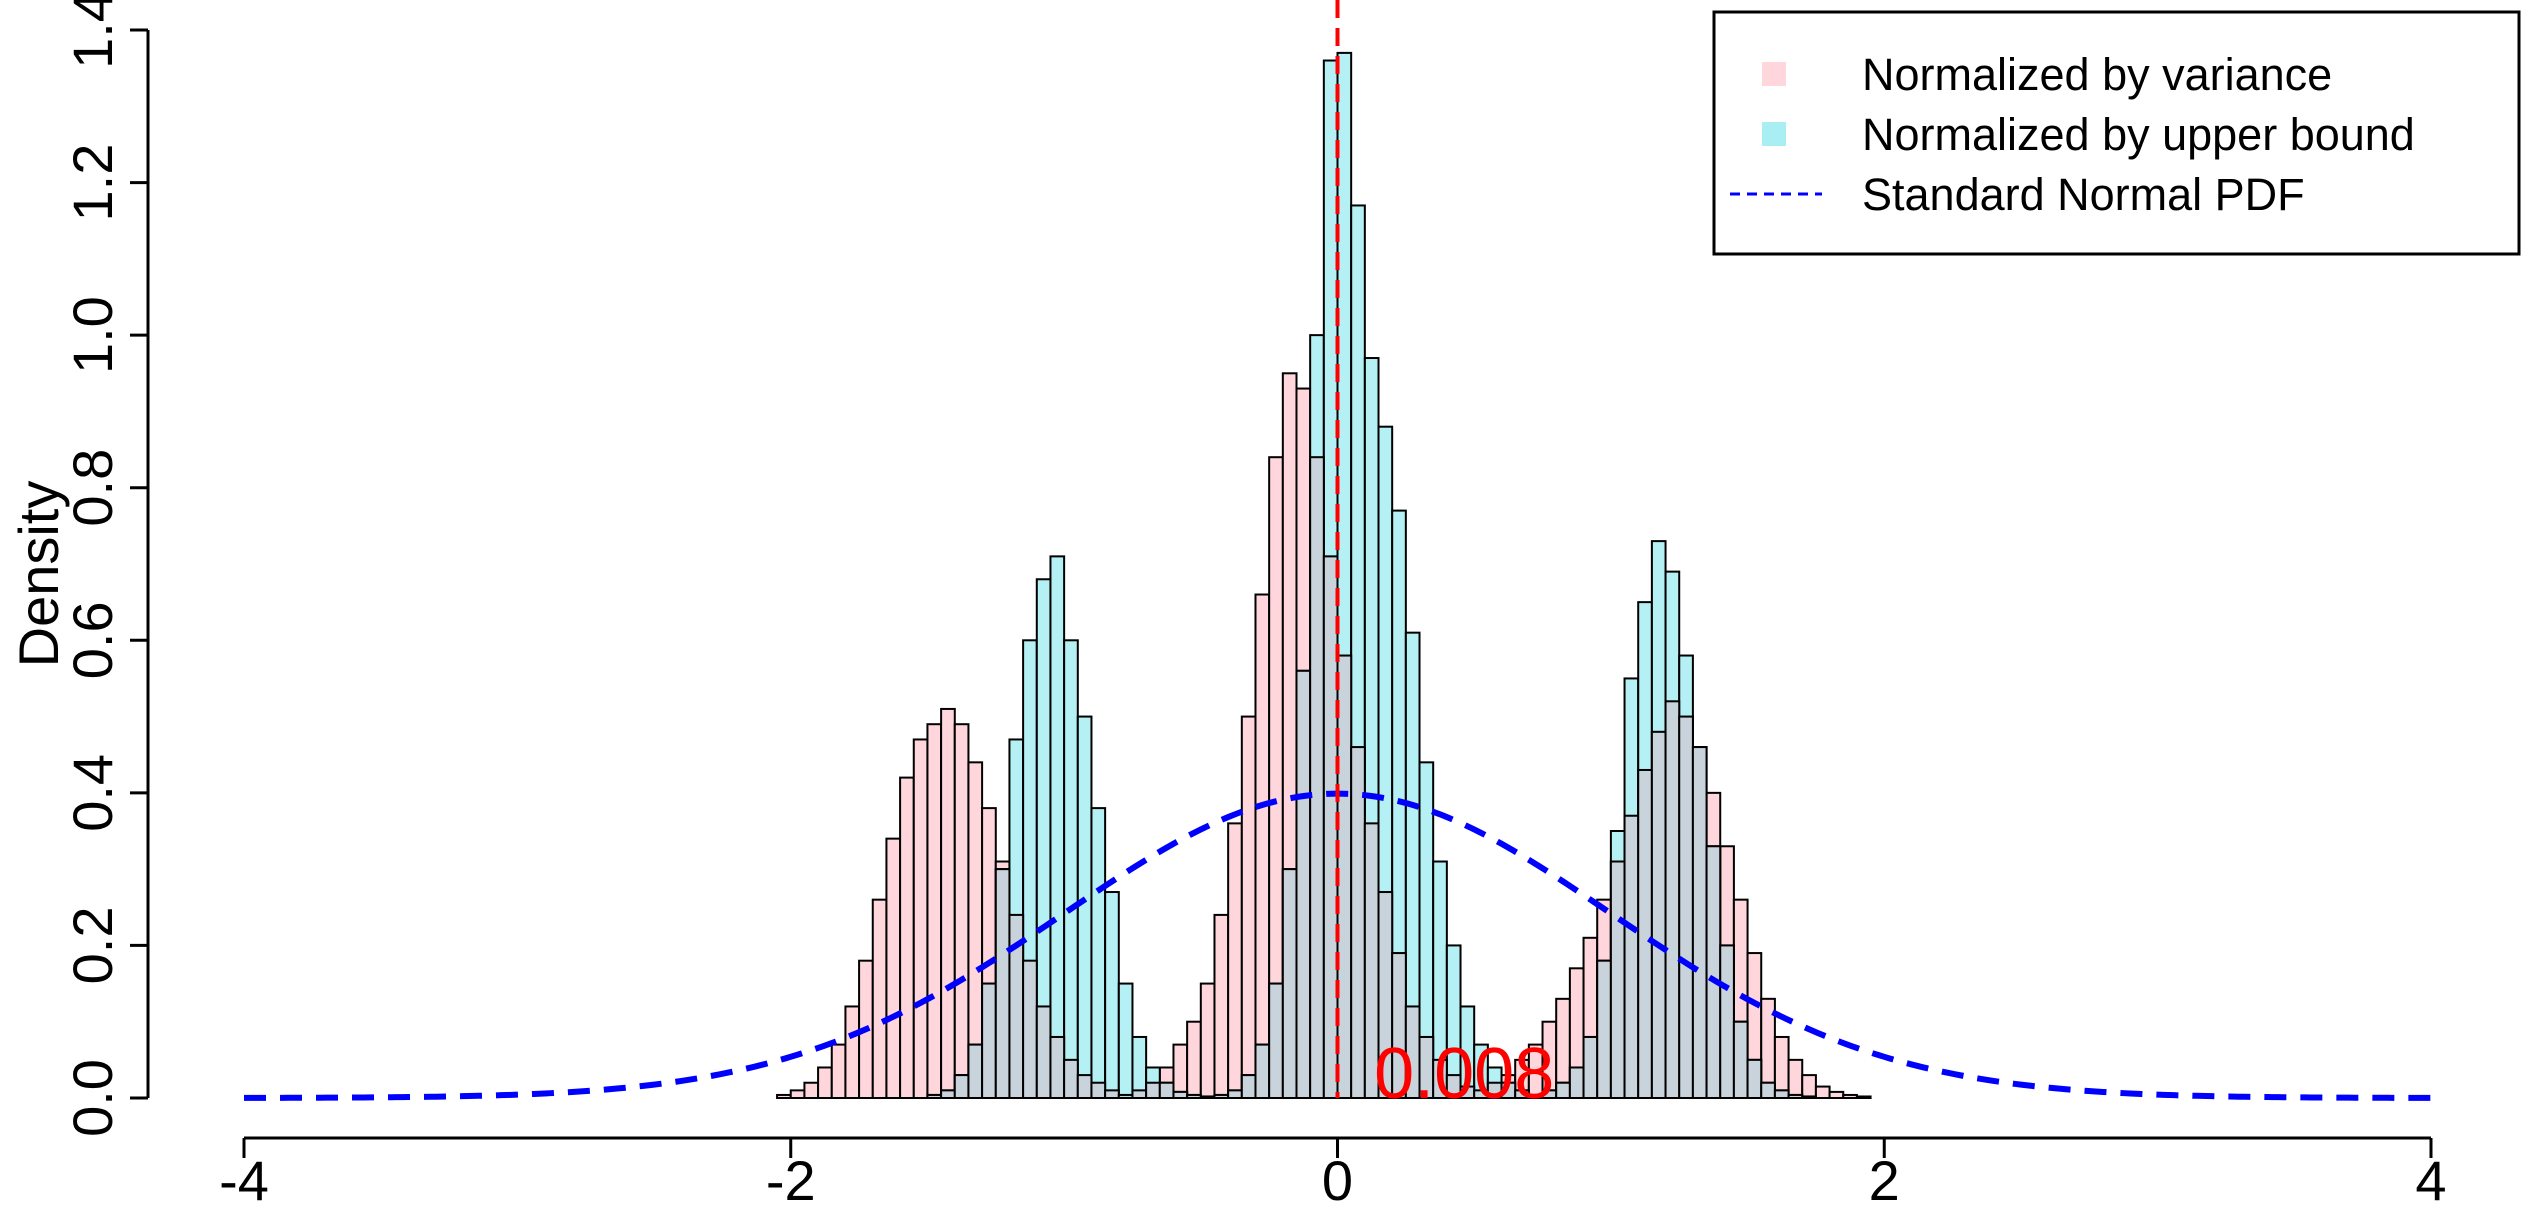  I want to click on y-tick-label: 0.8, so click(92, 488).